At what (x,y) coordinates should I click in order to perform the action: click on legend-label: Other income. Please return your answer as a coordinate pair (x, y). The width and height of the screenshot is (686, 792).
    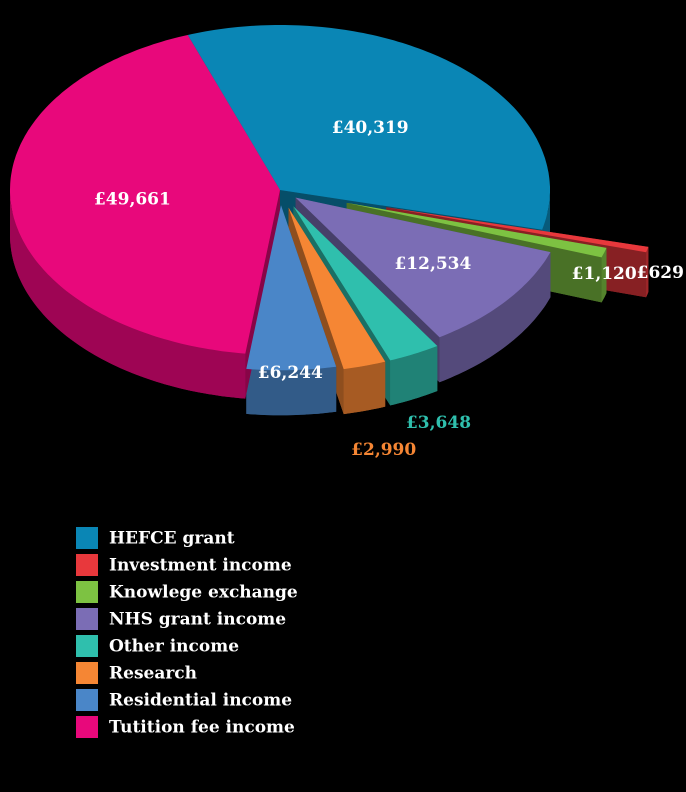
    Looking at the image, I should click on (174, 647).